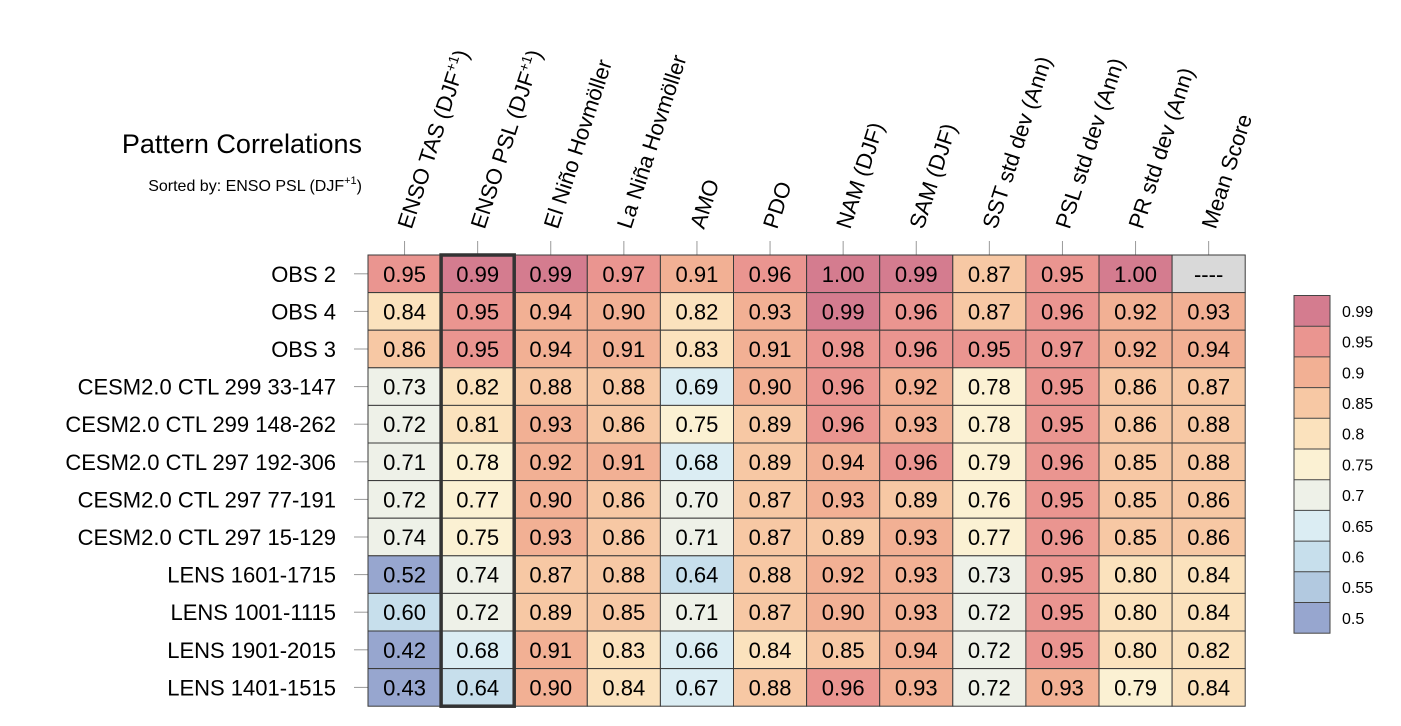 This screenshot has height=726, width=1401. I want to click on column-header: Mean Score, so click(1227, 171).